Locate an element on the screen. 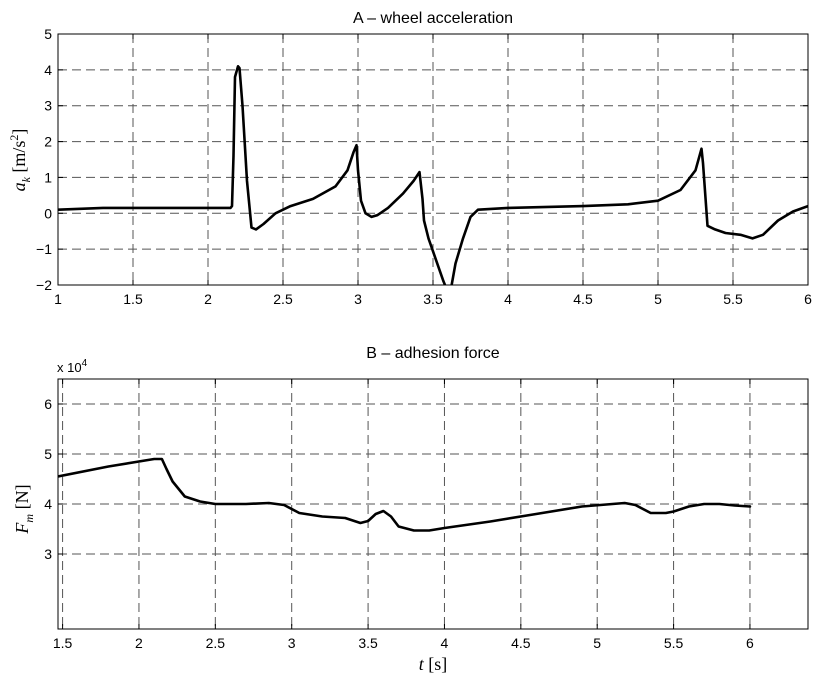  x-tick-label-a: 1.5 is located at coordinates (133, 299).